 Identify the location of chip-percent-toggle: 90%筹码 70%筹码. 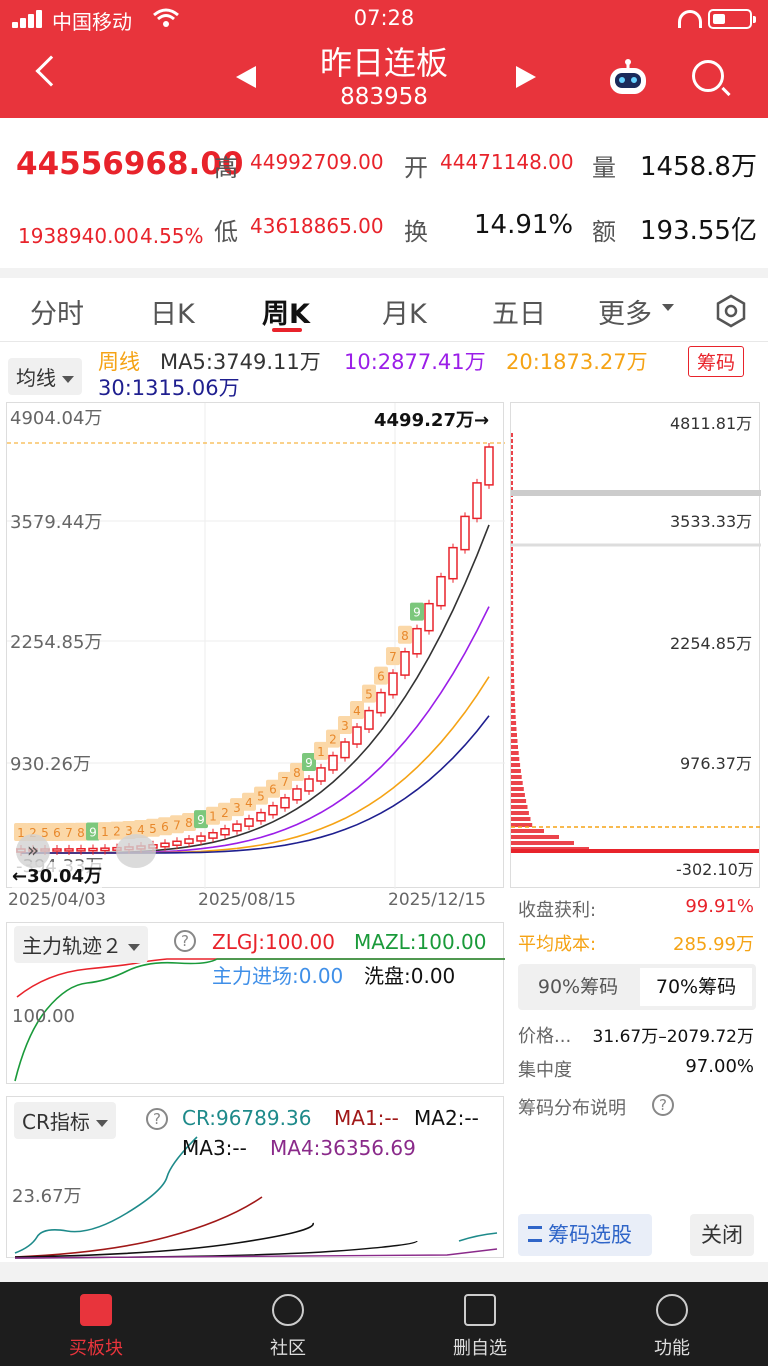
(637, 987).